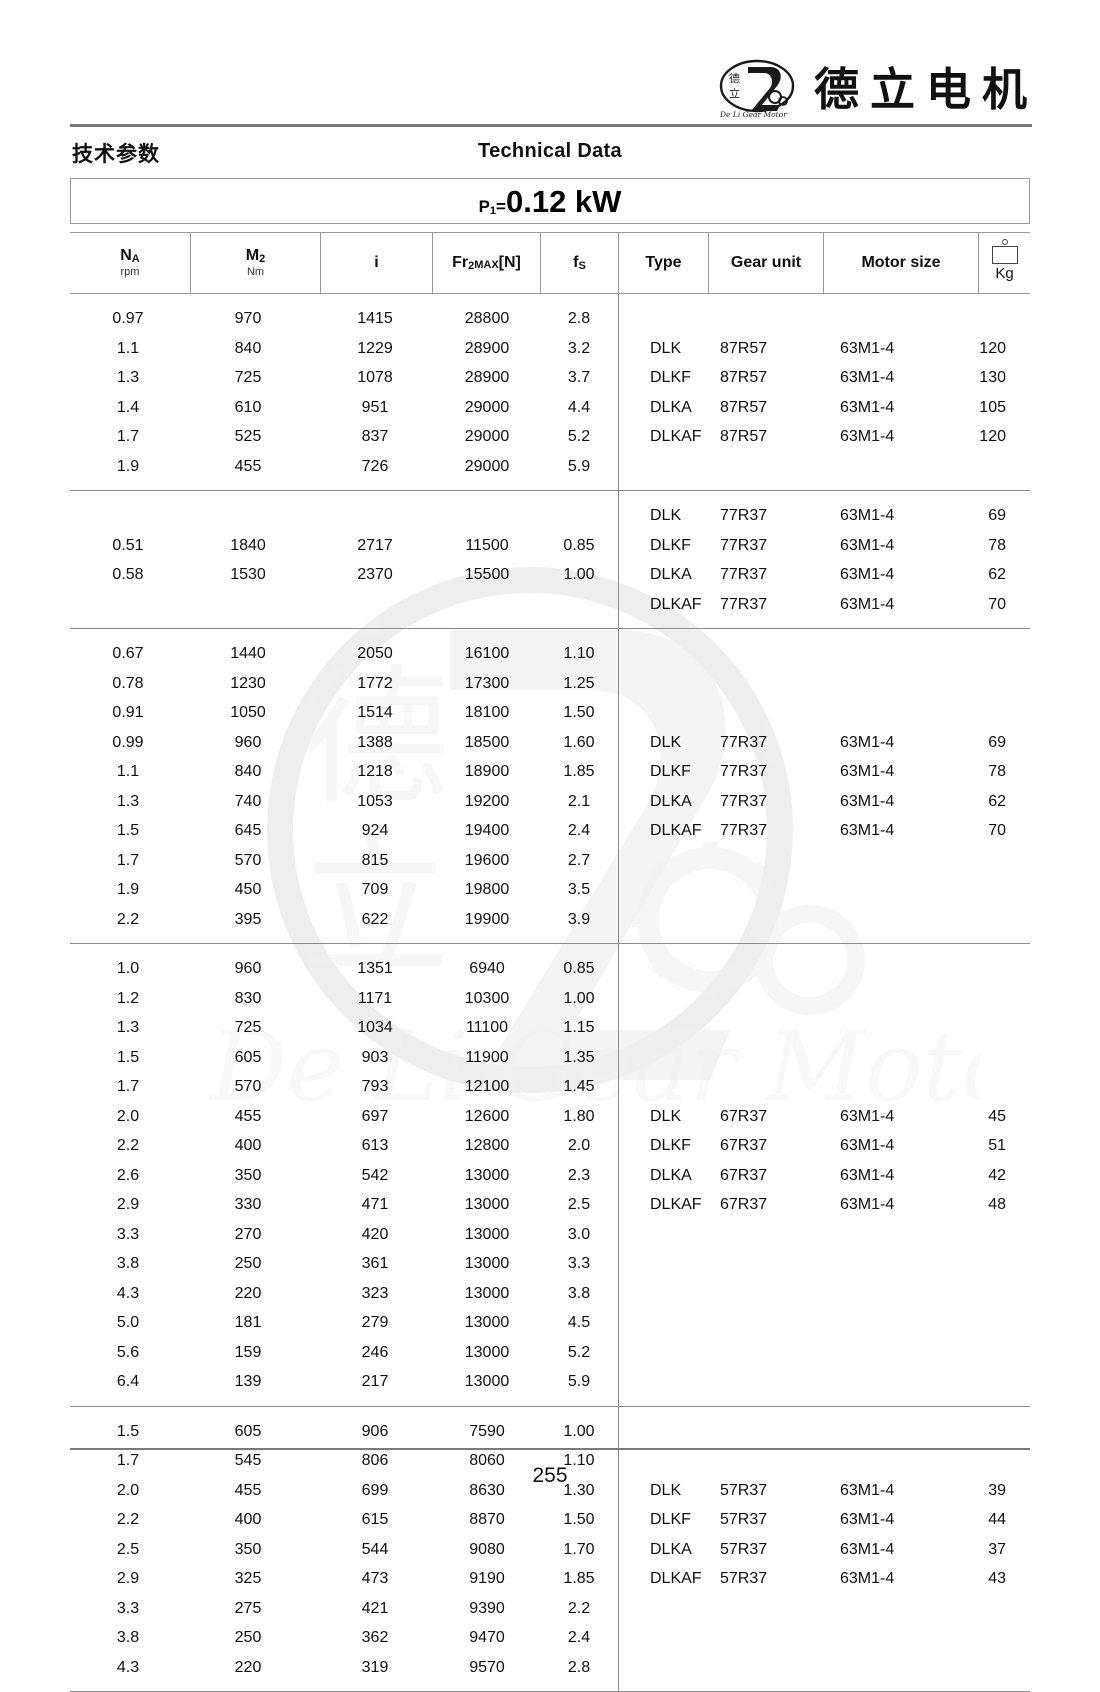 The height and width of the screenshot is (1692, 1100). I want to click on cell-m2: 400, so click(248, 1146).